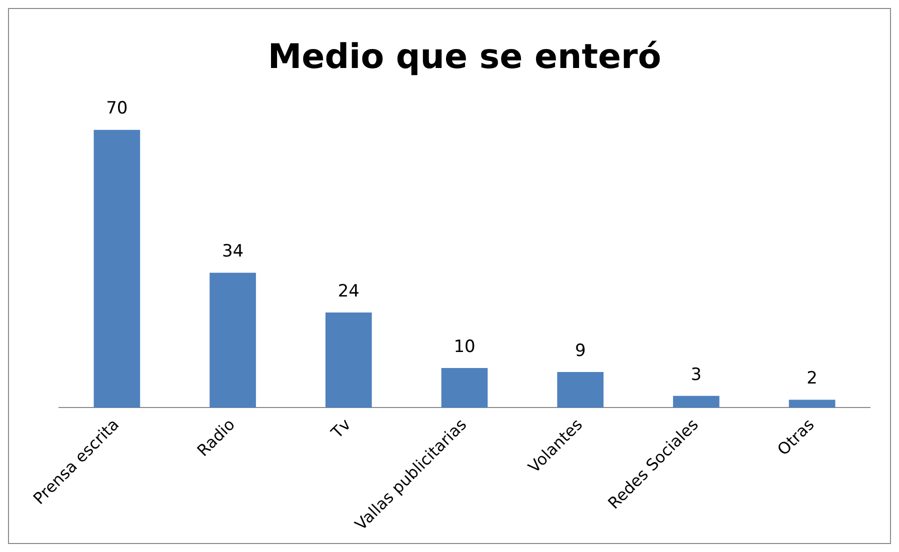 This screenshot has width=899, height=552. Describe the element at coordinates (117, 108) in the screenshot. I see `data-label: 70` at that location.